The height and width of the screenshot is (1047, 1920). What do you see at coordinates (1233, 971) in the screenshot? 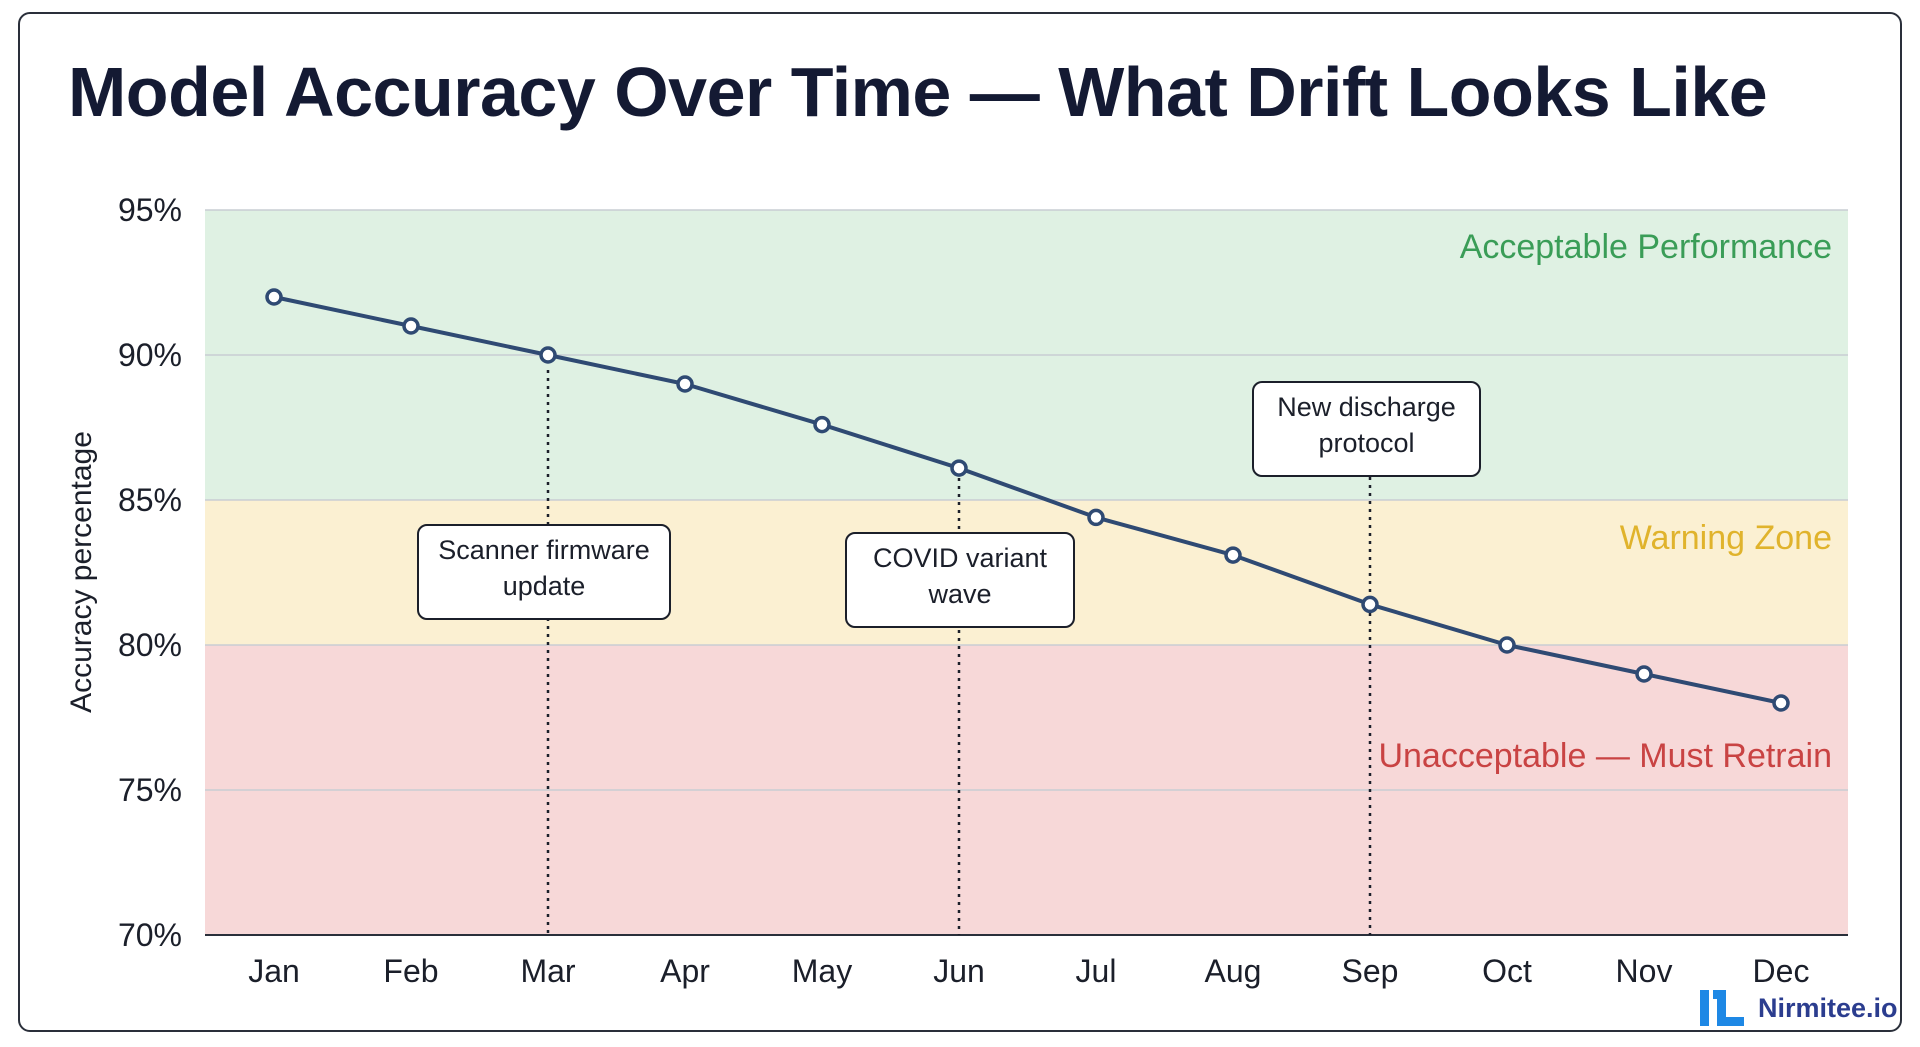
I see `x-tick-label: Aug` at bounding box center [1233, 971].